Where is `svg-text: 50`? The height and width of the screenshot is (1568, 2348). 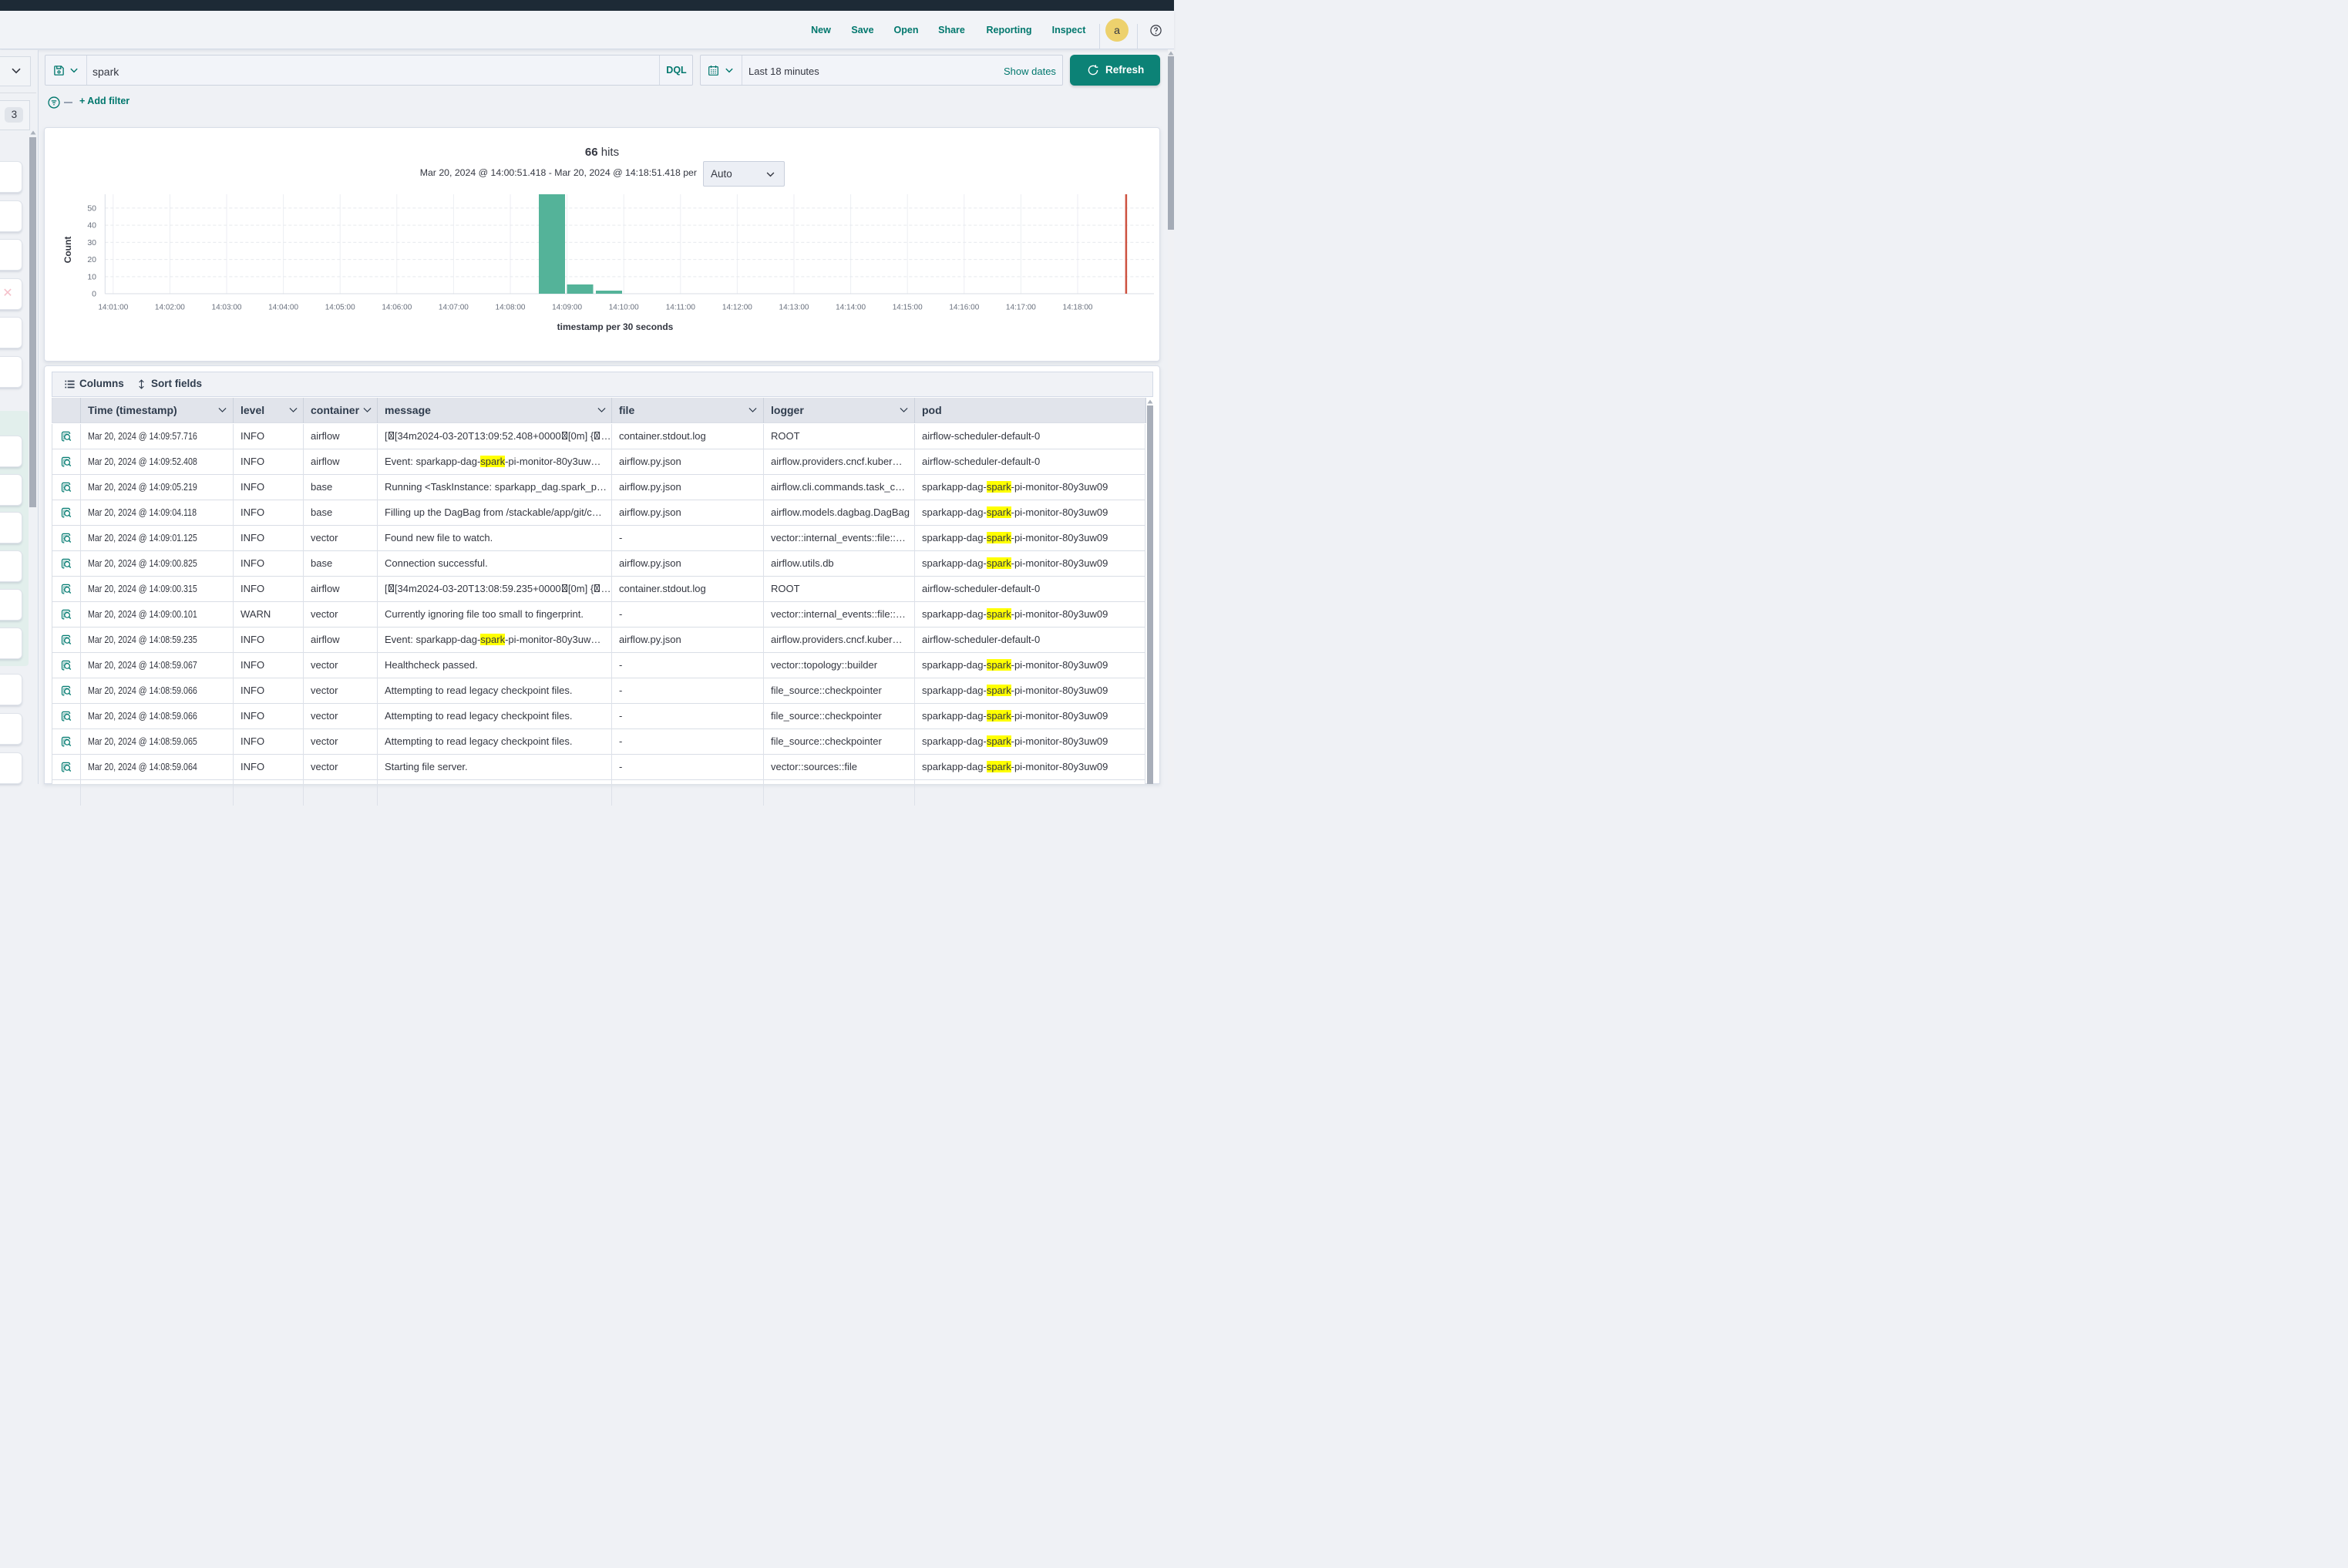 svg-text: 50 is located at coordinates (91, 208).